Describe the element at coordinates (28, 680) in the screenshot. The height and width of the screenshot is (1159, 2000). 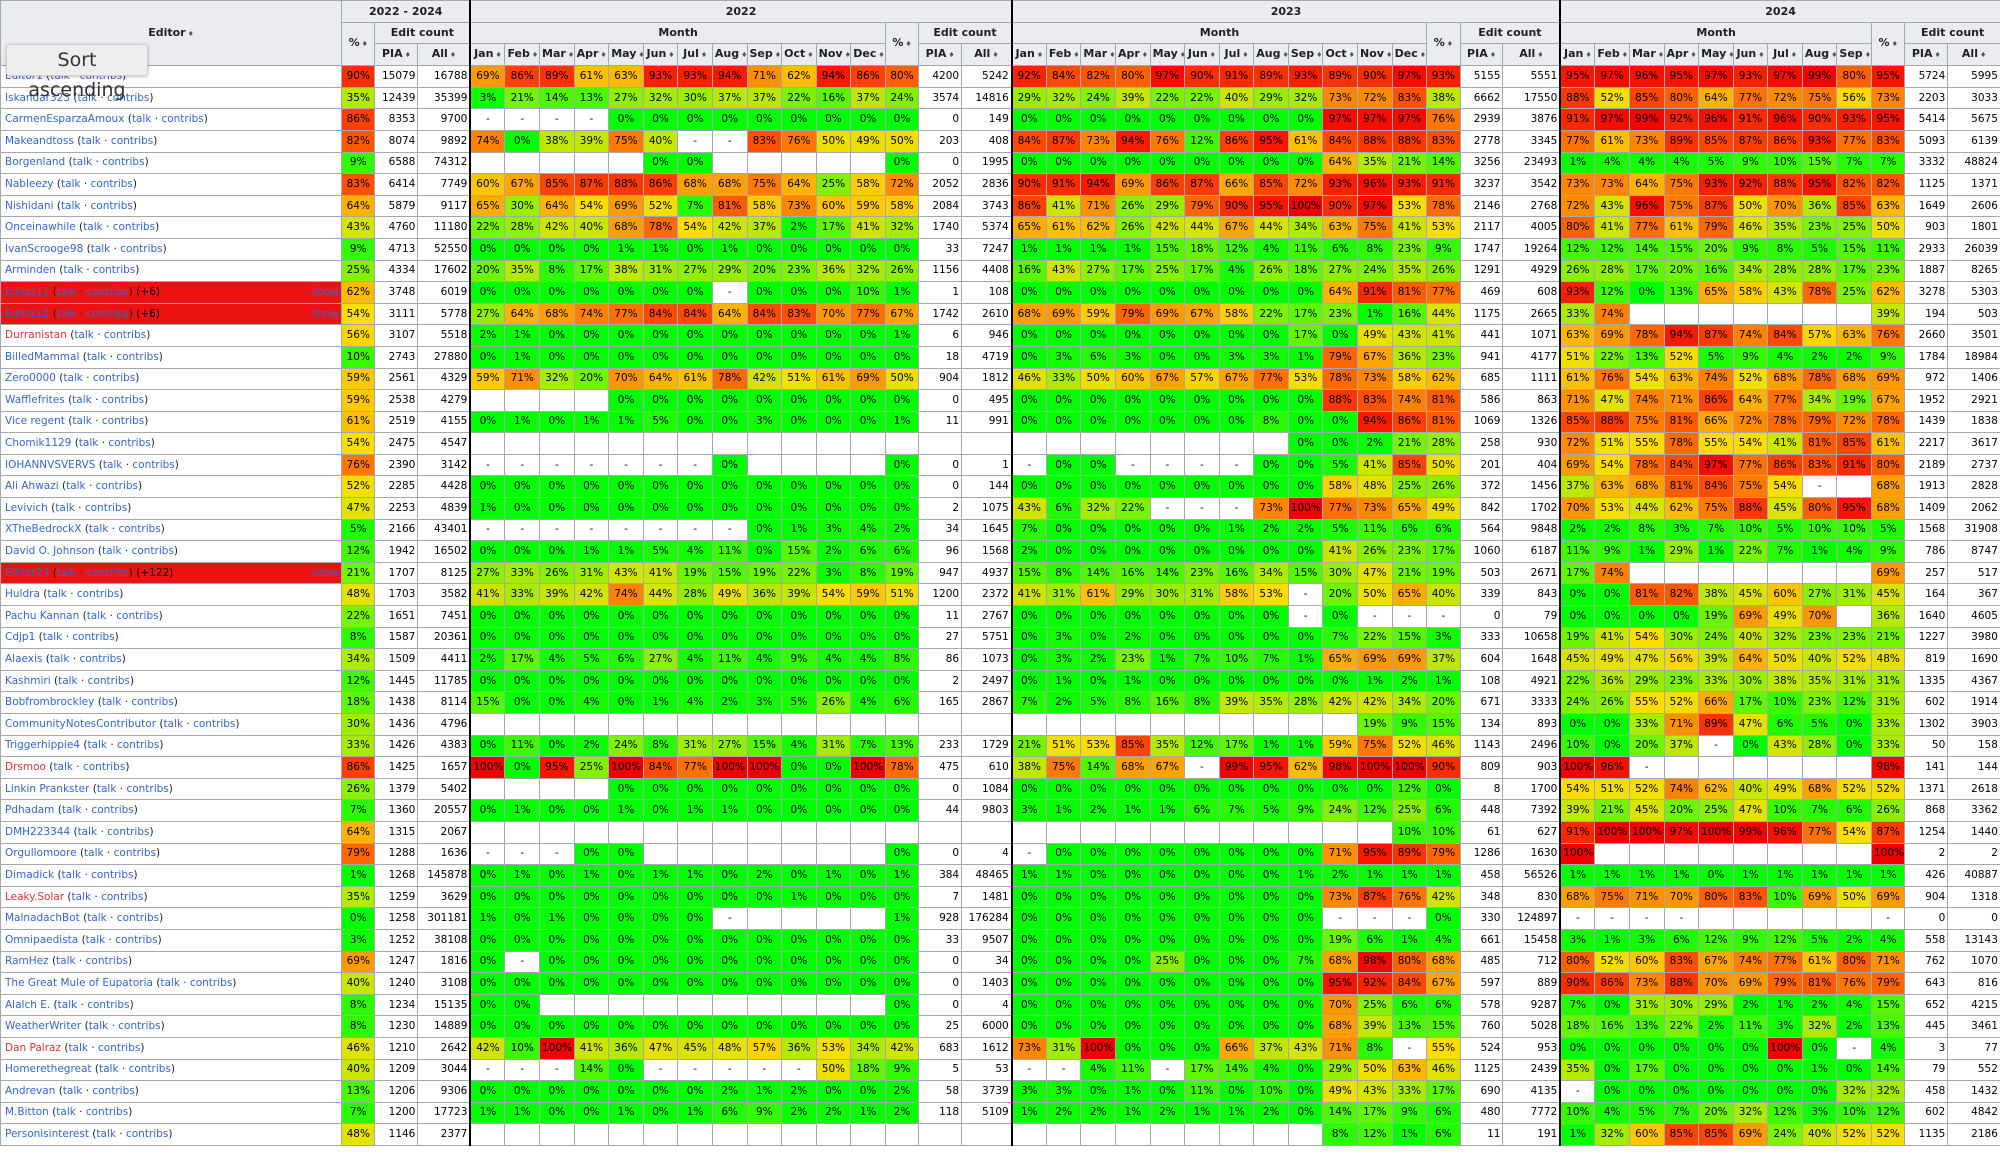
I see `editor-user-link: Kashmiri` at that location.